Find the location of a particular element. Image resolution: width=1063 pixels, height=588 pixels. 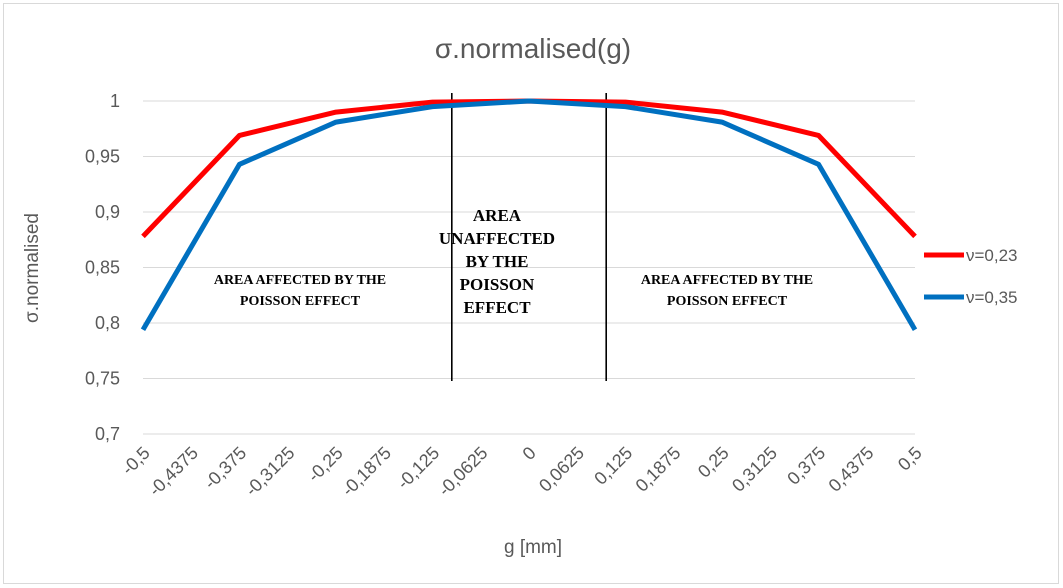

legend: ν=0,23 ν=0,35 is located at coordinates (971, 276).